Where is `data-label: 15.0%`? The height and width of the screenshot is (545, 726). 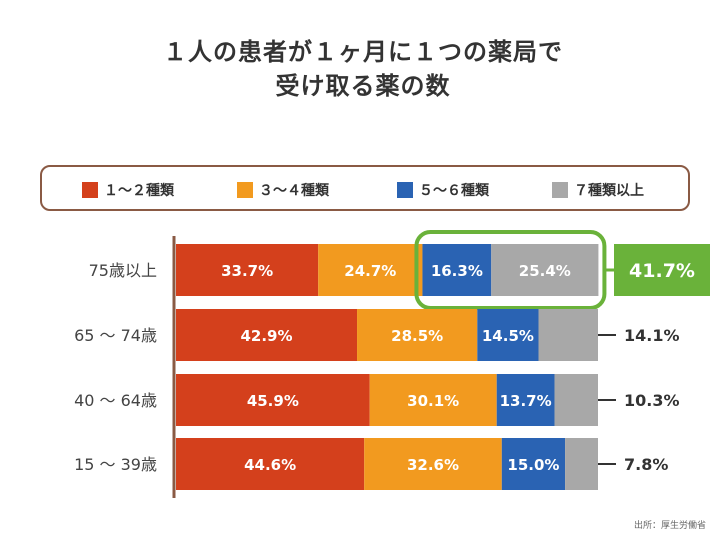 data-label: 15.0% is located at coordinates (533, 465).